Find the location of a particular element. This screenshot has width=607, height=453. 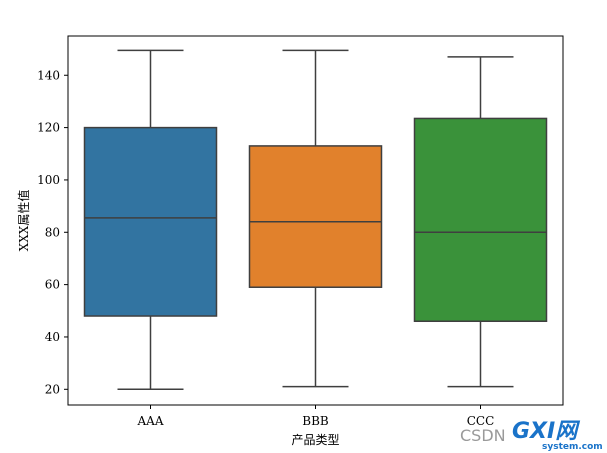

y-tick-label-40: 40 is located at coordinates (52, 337).